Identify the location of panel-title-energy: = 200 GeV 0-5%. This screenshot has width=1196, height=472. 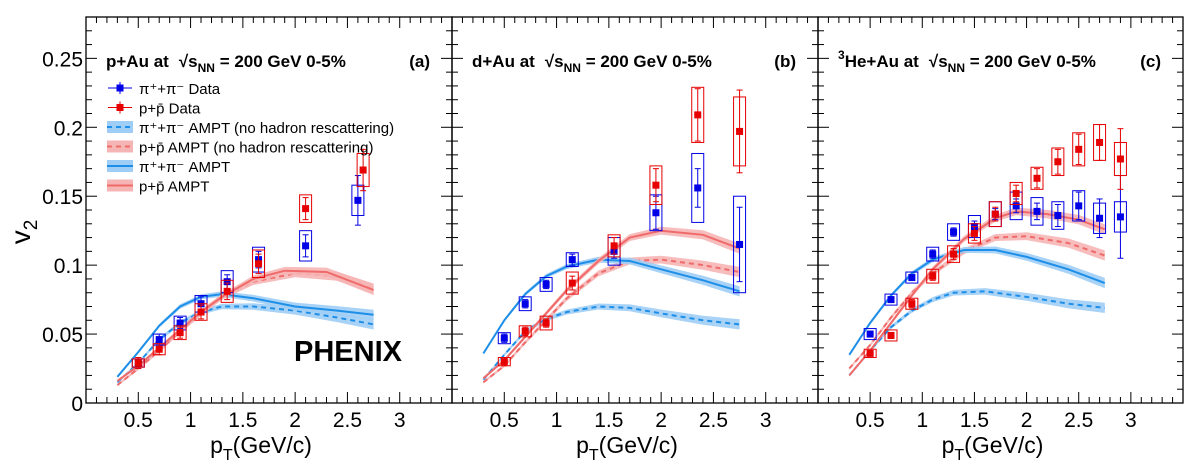
(1030, 61).